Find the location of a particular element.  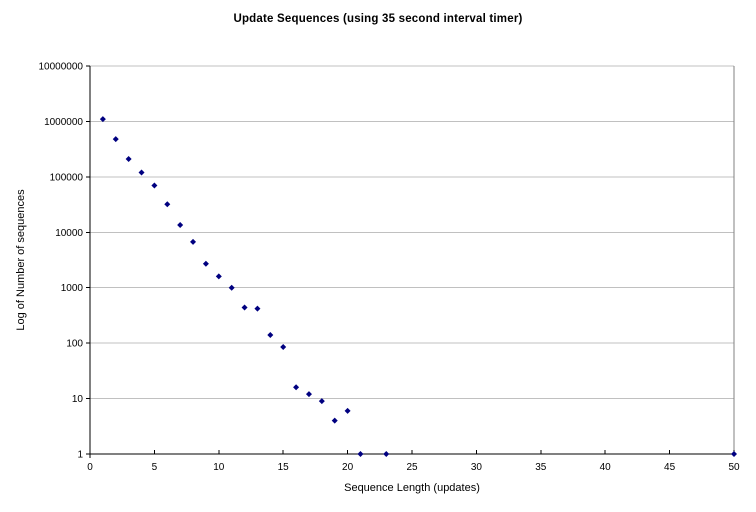

y-tick-label: 10000000 is located at coordinates (61, 67).